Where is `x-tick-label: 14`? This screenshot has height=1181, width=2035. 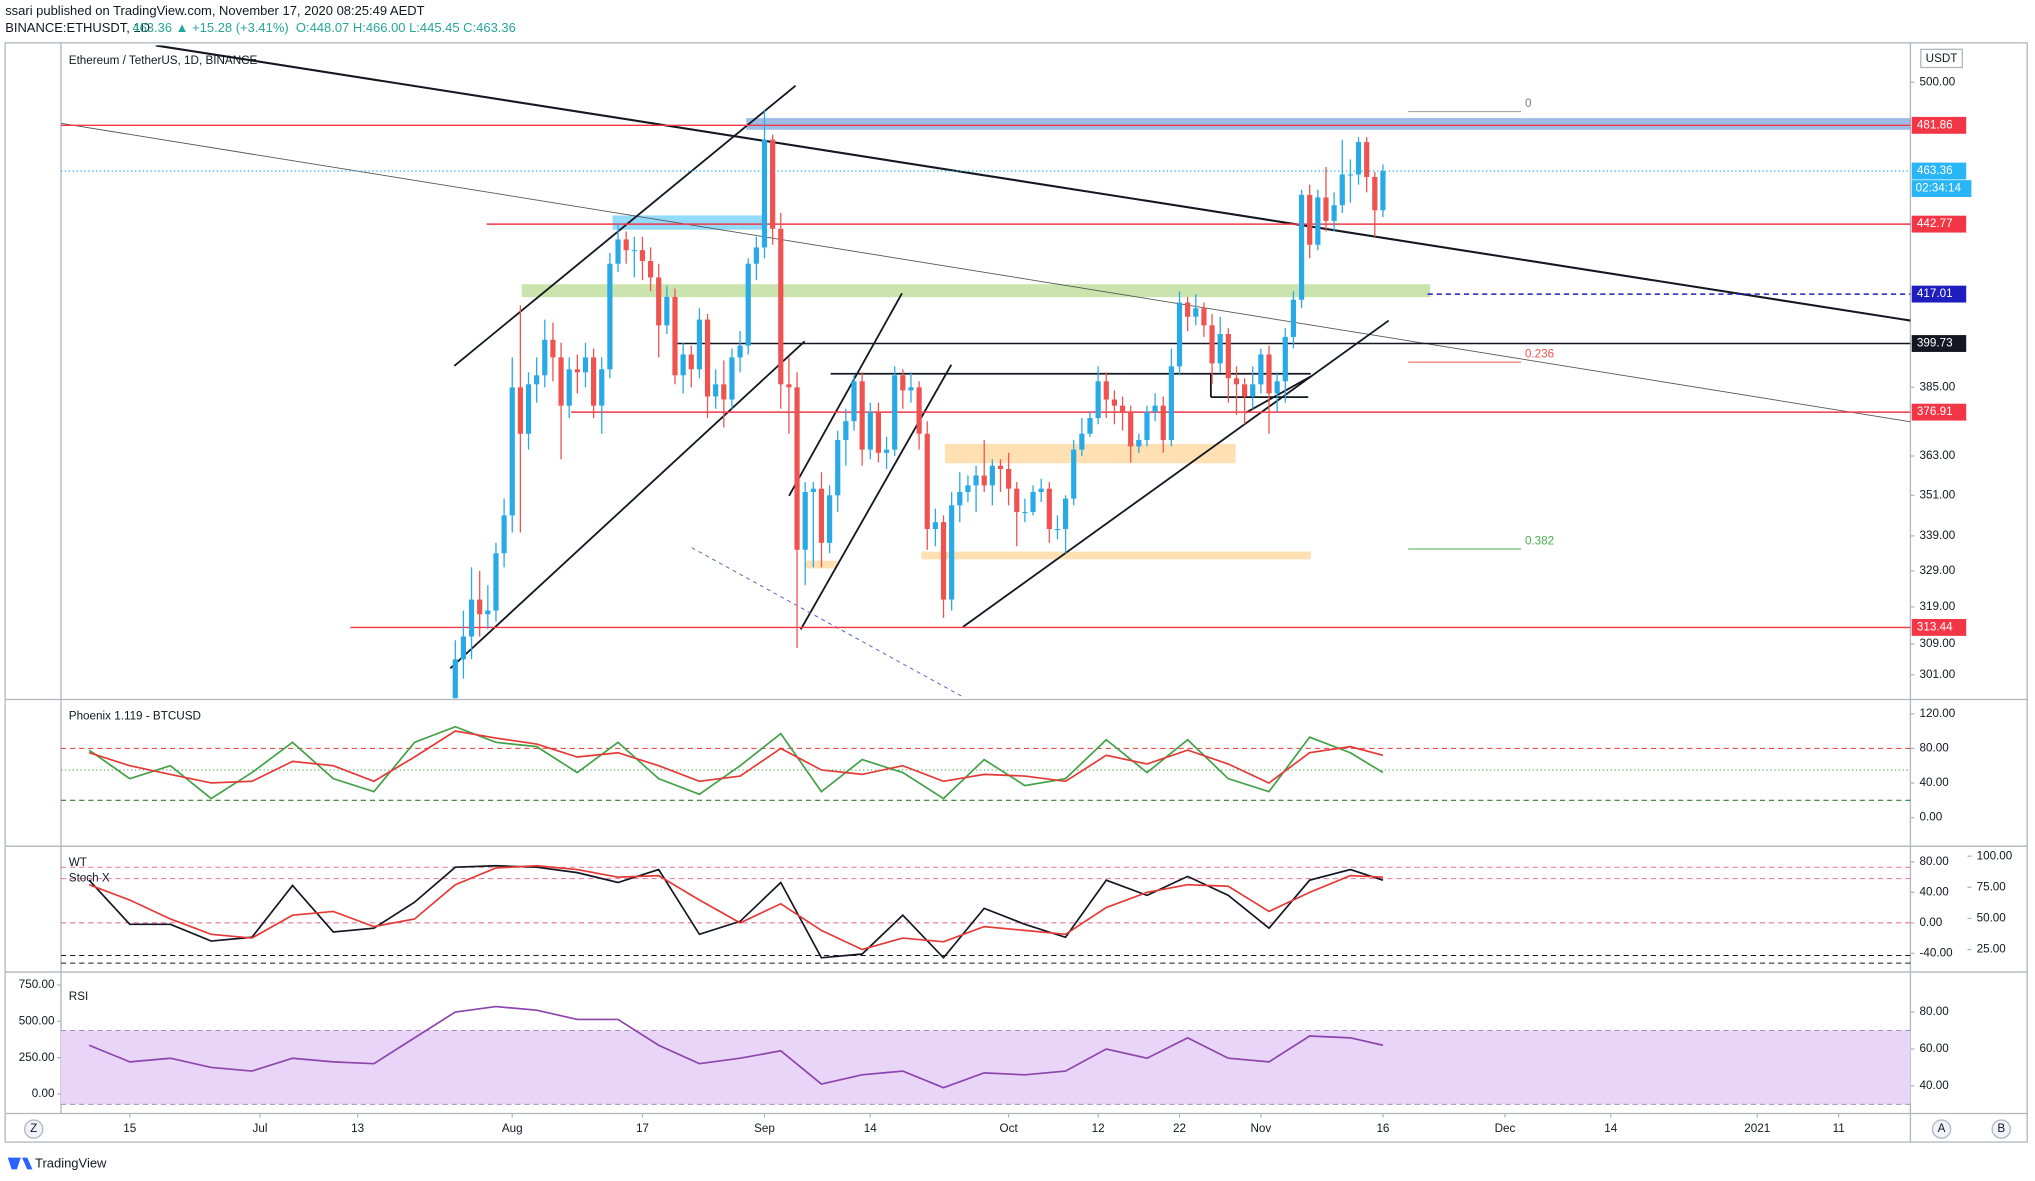 x-tick-label: 14 is located at coordinates (1610, 1128).